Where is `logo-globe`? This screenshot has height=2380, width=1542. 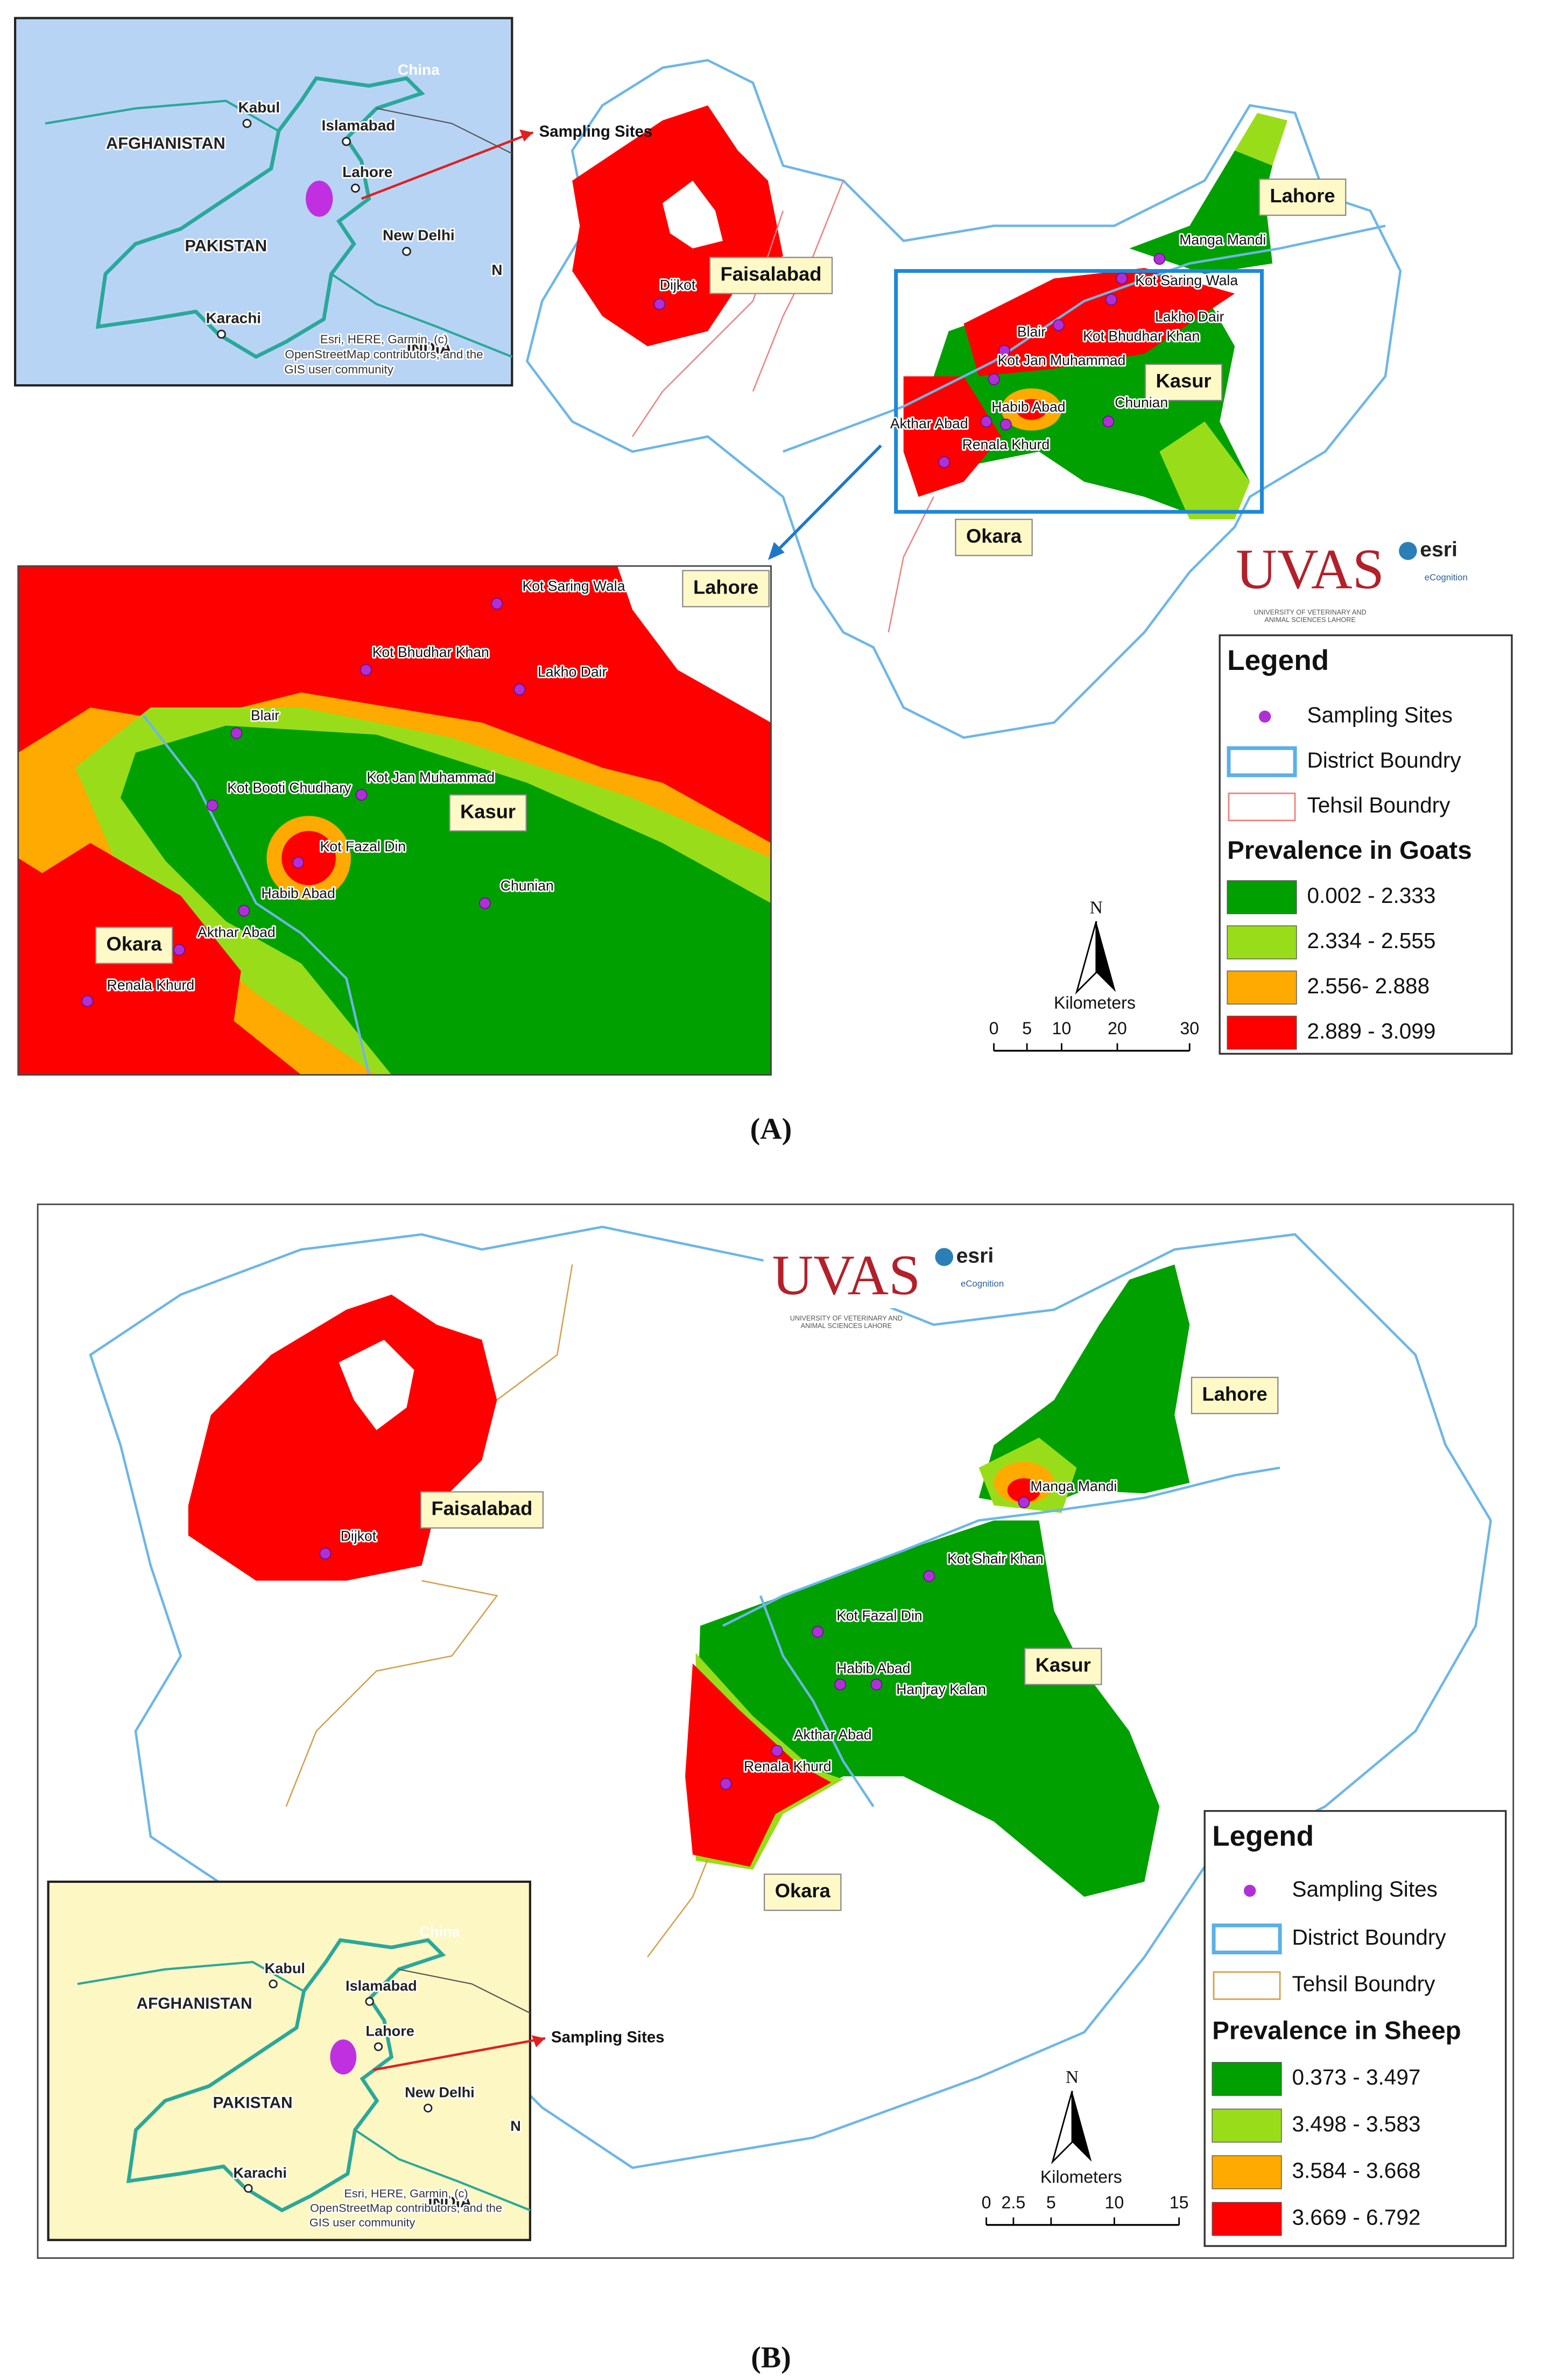 logo-globe is located at coordinates (1408, 551).